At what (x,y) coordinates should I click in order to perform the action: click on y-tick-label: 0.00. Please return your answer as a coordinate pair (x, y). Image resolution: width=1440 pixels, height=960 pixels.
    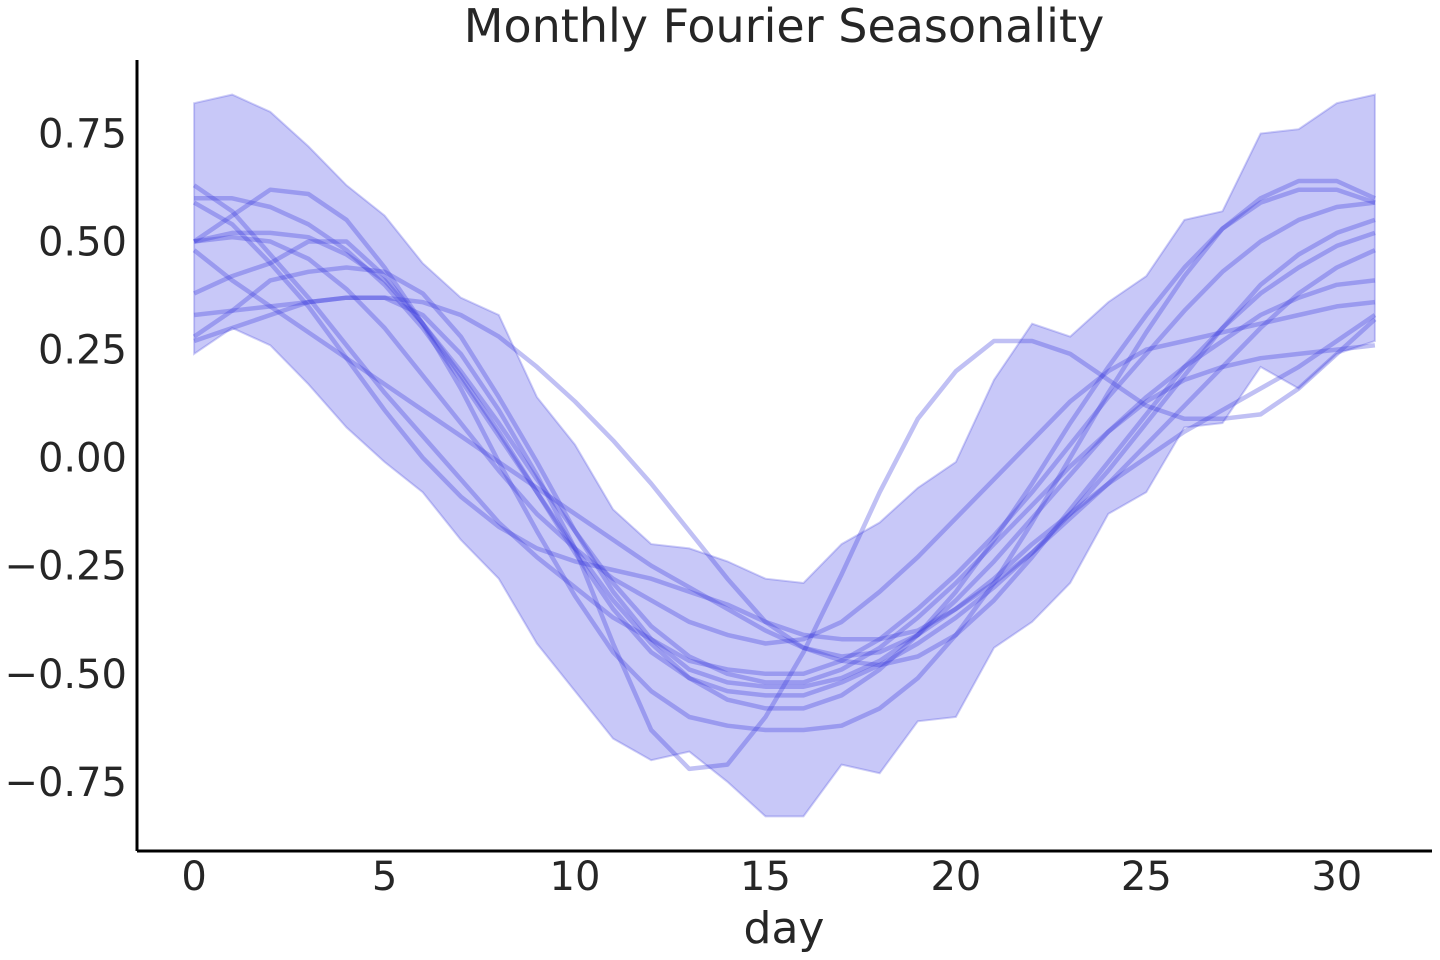
    Looking at the image, I should click on (82, 459).